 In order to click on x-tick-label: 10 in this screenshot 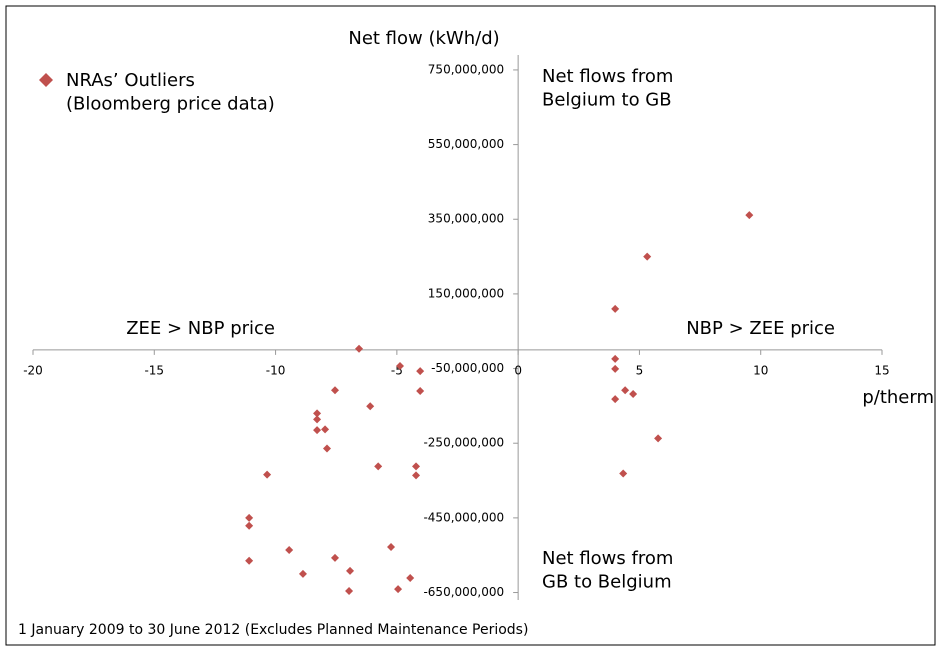, I will do `click(760, 370)`.